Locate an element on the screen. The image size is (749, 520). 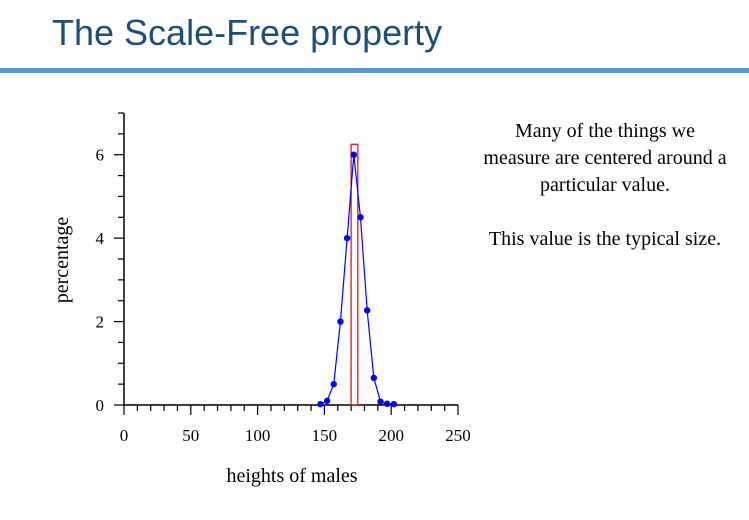
y-axis-label: percentage is located at coordinates (62, 260).